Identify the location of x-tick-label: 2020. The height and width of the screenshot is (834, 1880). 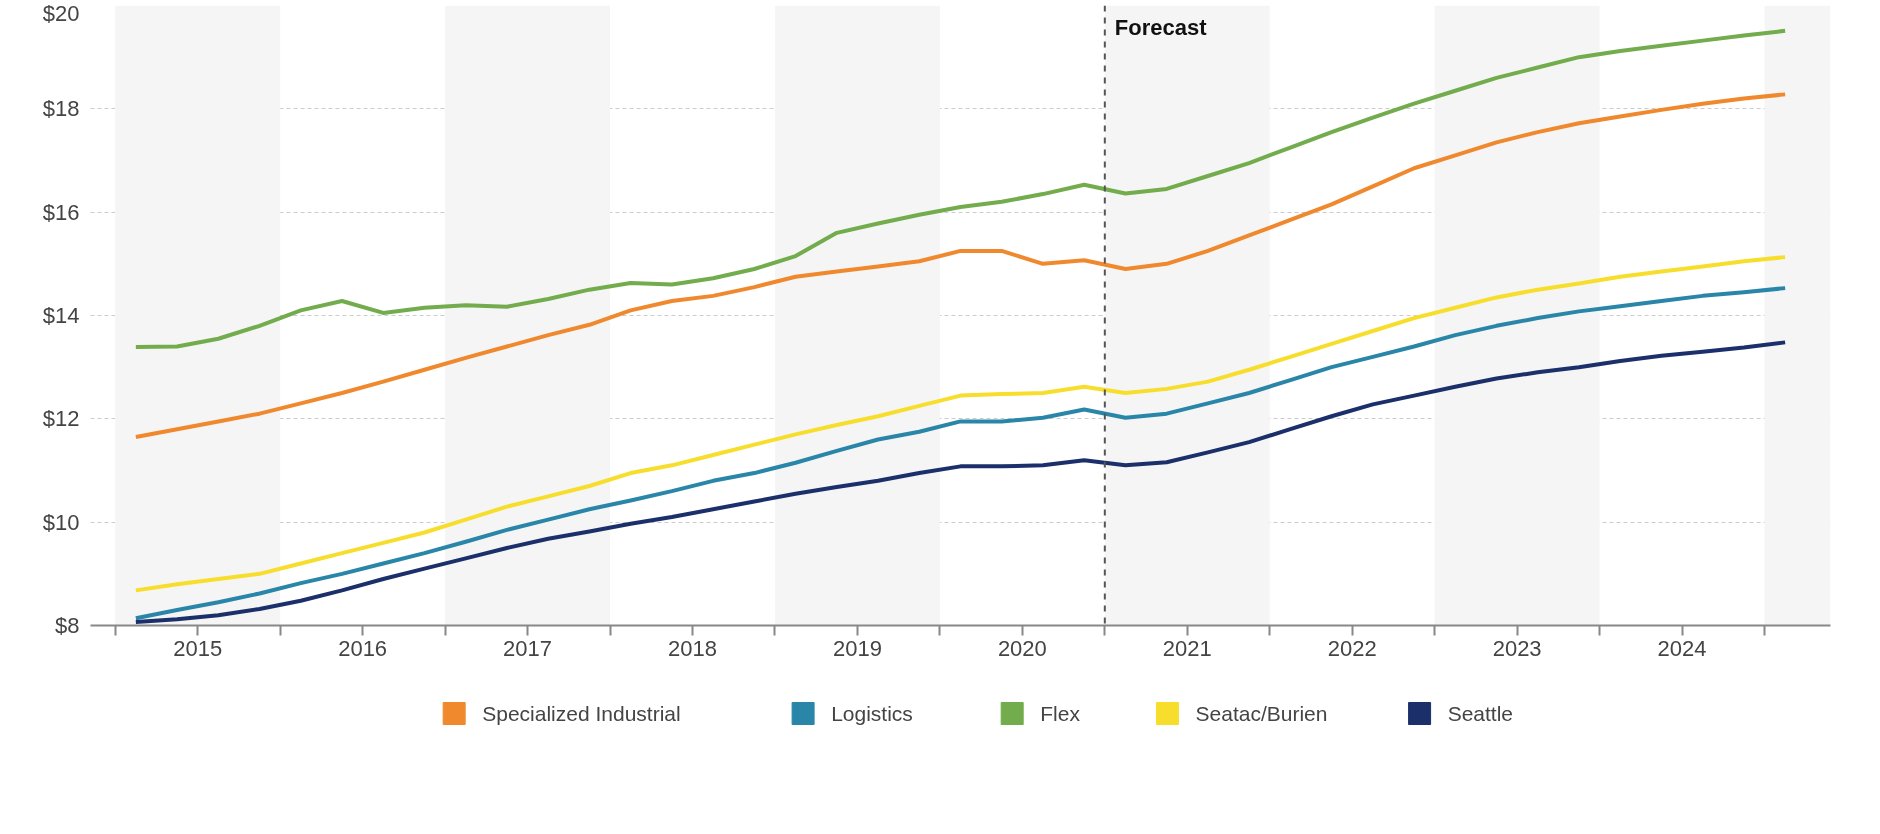
(1022, 648).